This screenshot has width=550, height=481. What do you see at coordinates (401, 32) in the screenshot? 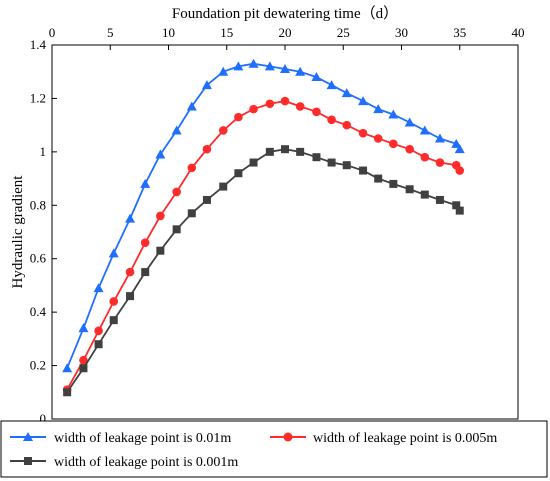
I see `x-tick-label: 30` at bounding box center [401, 32].